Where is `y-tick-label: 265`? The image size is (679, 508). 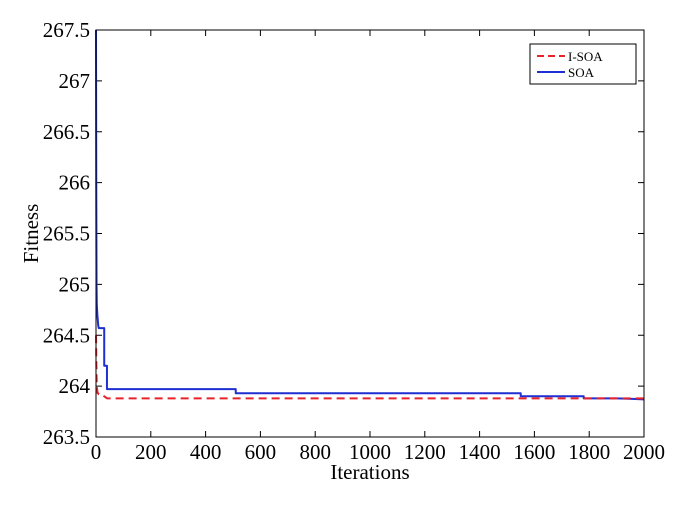 y-tick-label: 265 is located at coordinates (75, 284).